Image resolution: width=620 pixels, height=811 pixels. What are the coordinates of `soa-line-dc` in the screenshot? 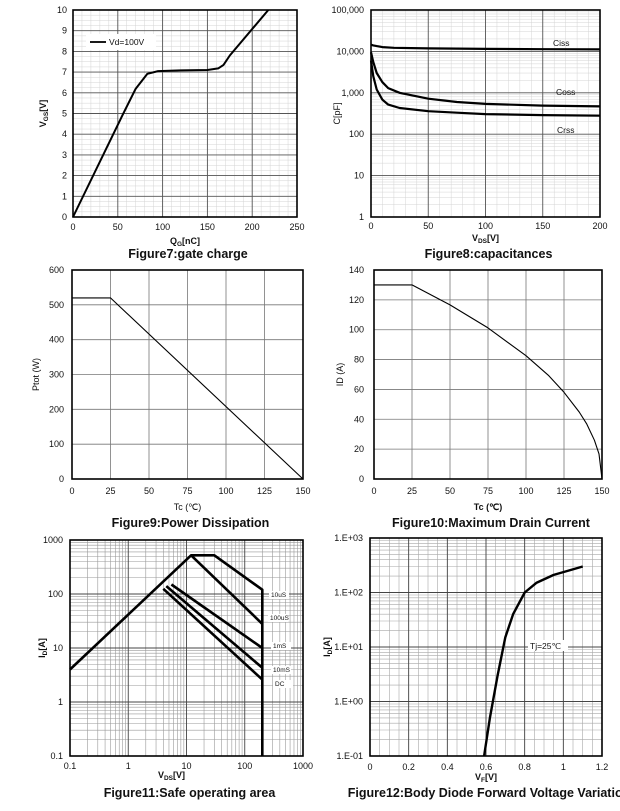 It's located at (213, 634).